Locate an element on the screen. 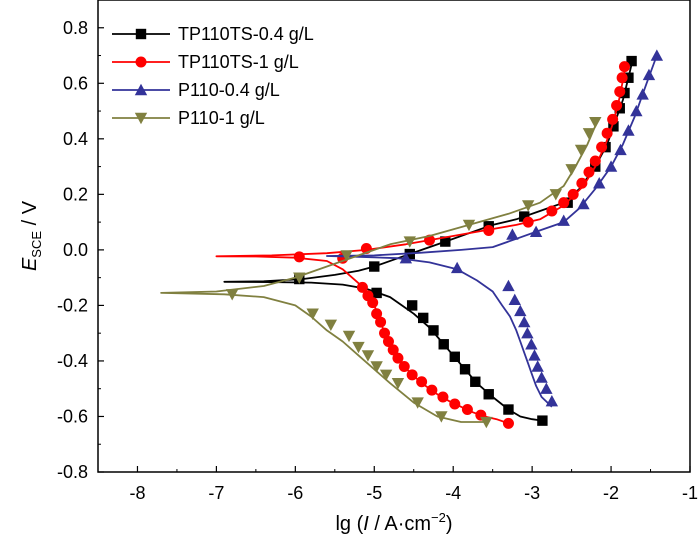 The height and width of the screenshot is (547, 700). y-tick-label-7: 0.6 is located at coordinates (75, 83).